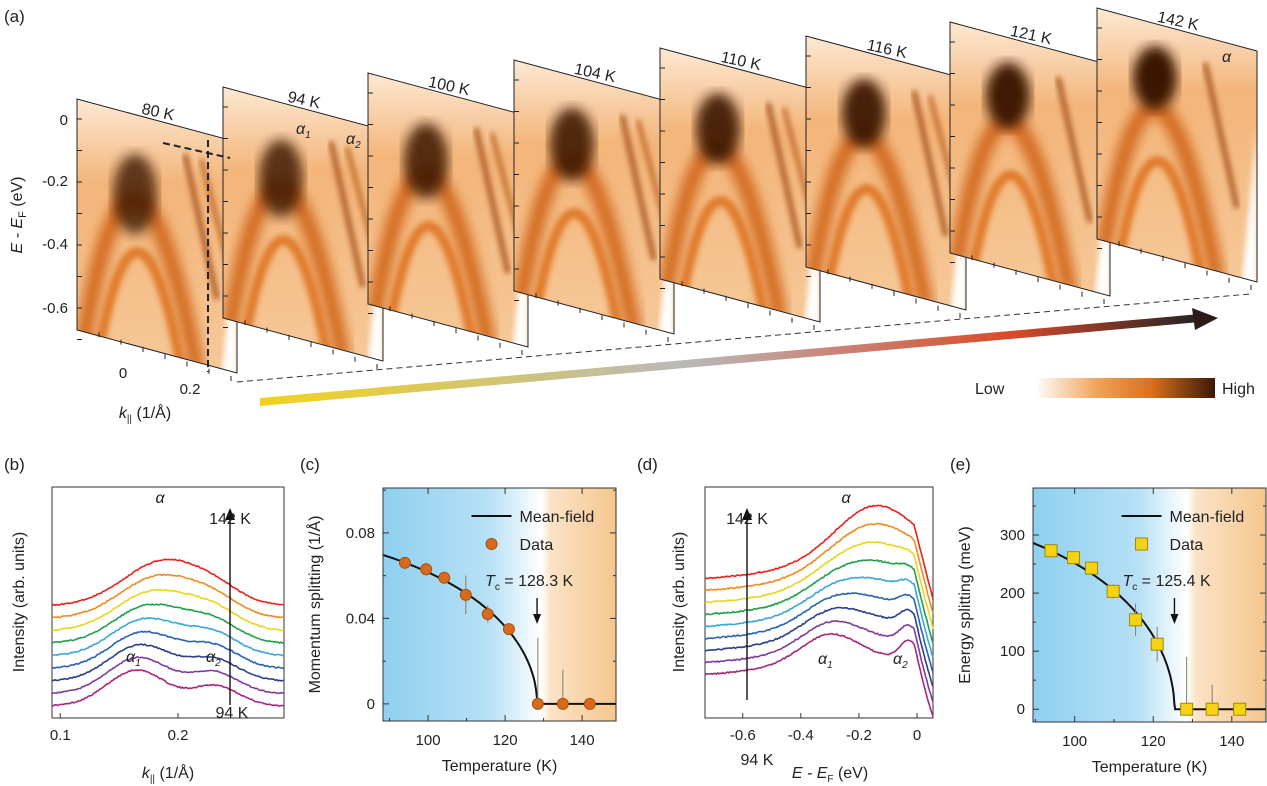 The width and height of the screenshot is (1267, 786). Describe the element at coordinates (730, 360) in the screenshot. I see `temperature-arrow` at that location.